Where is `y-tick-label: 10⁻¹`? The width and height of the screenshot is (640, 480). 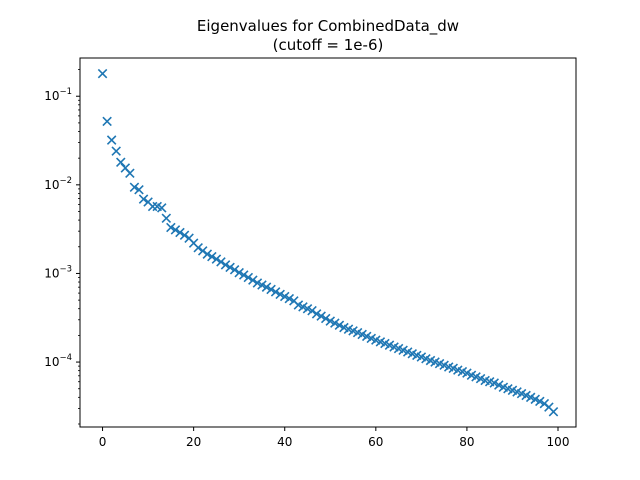
y-tick-label: 10⁻¹ is located at coordinates (58, 95).